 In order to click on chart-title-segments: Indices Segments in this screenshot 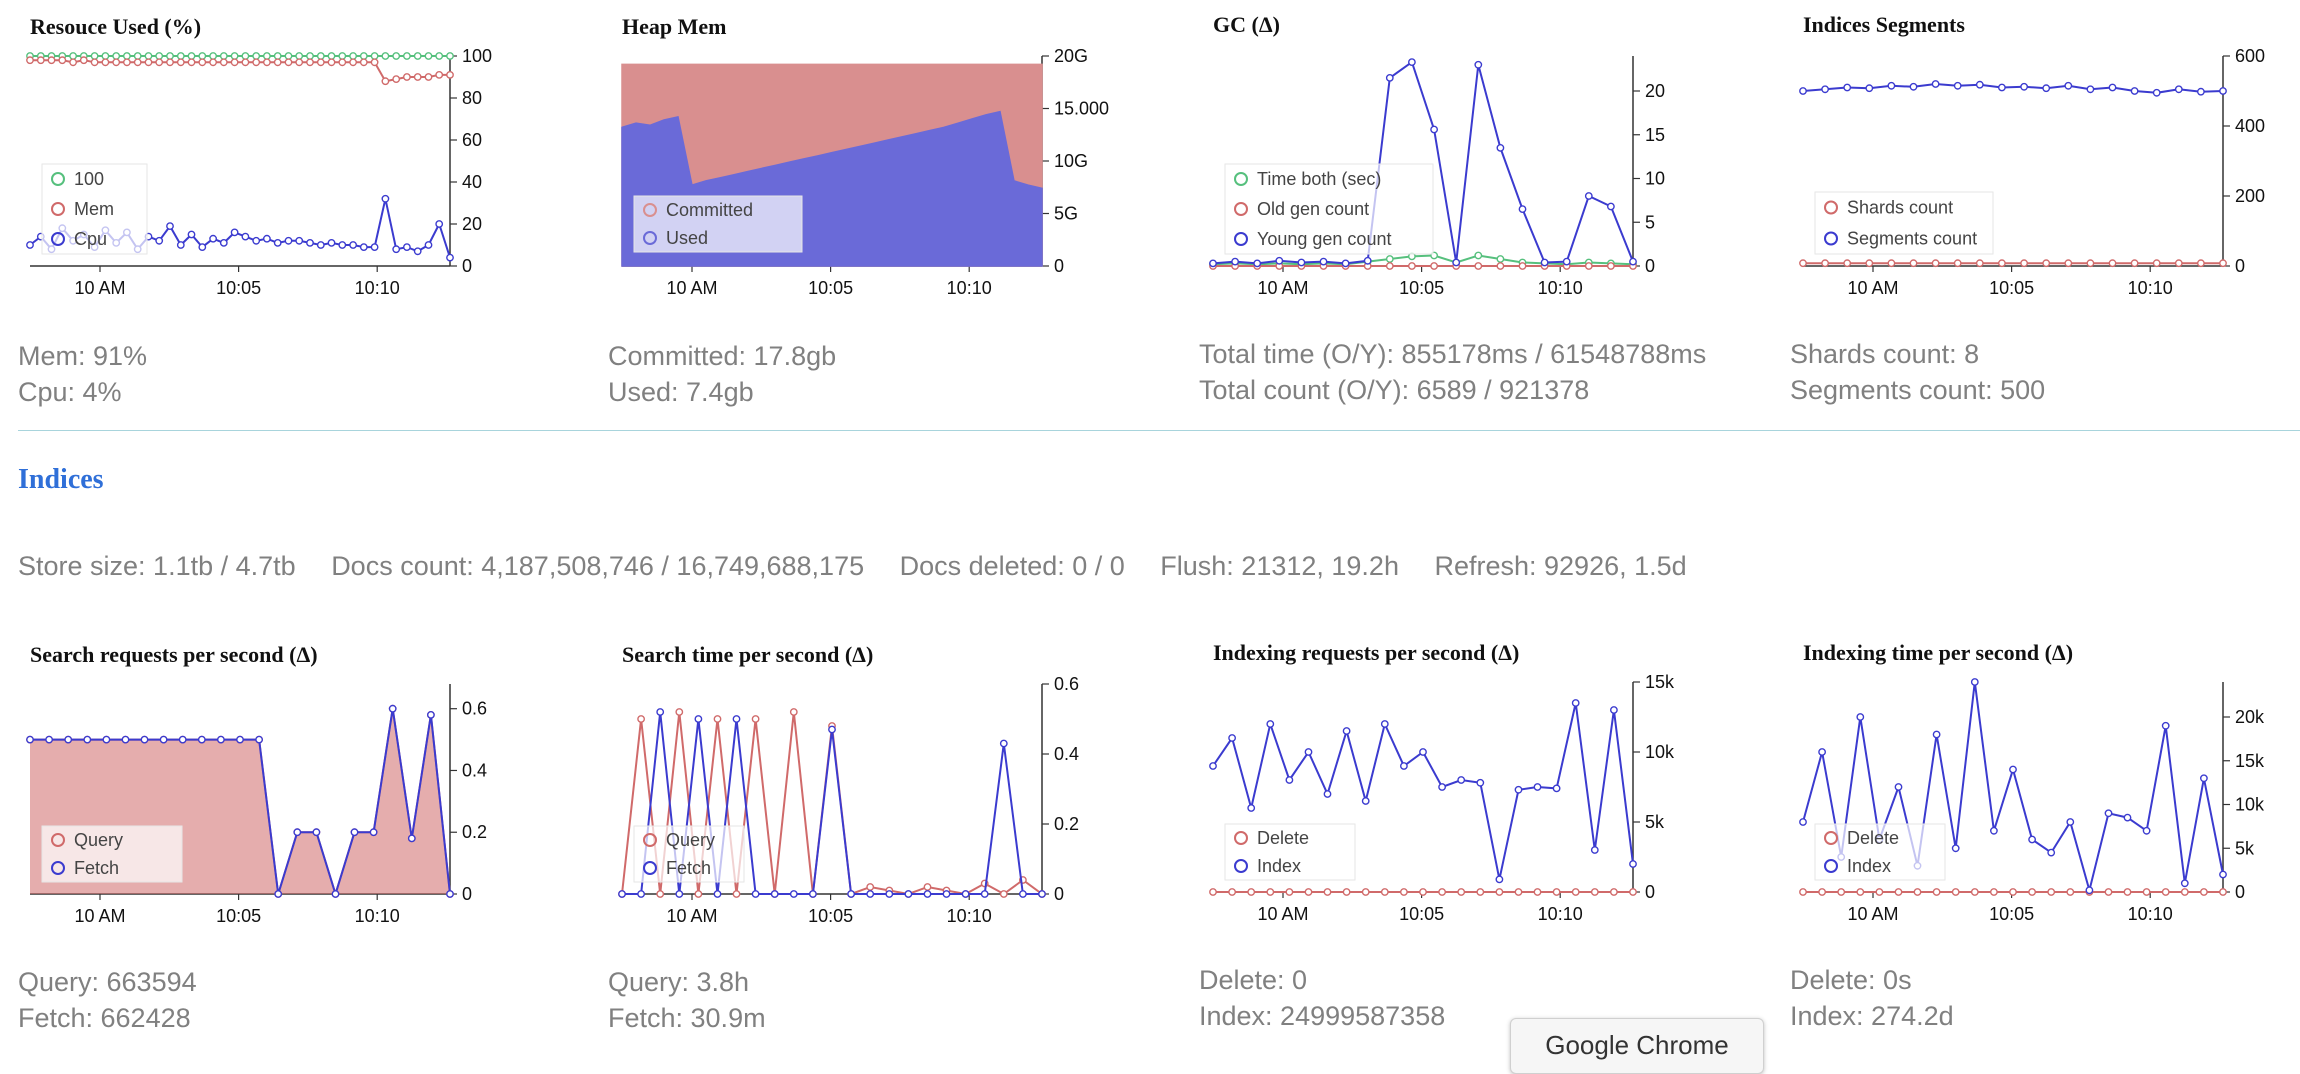, I will do `click(1884, 24)`.